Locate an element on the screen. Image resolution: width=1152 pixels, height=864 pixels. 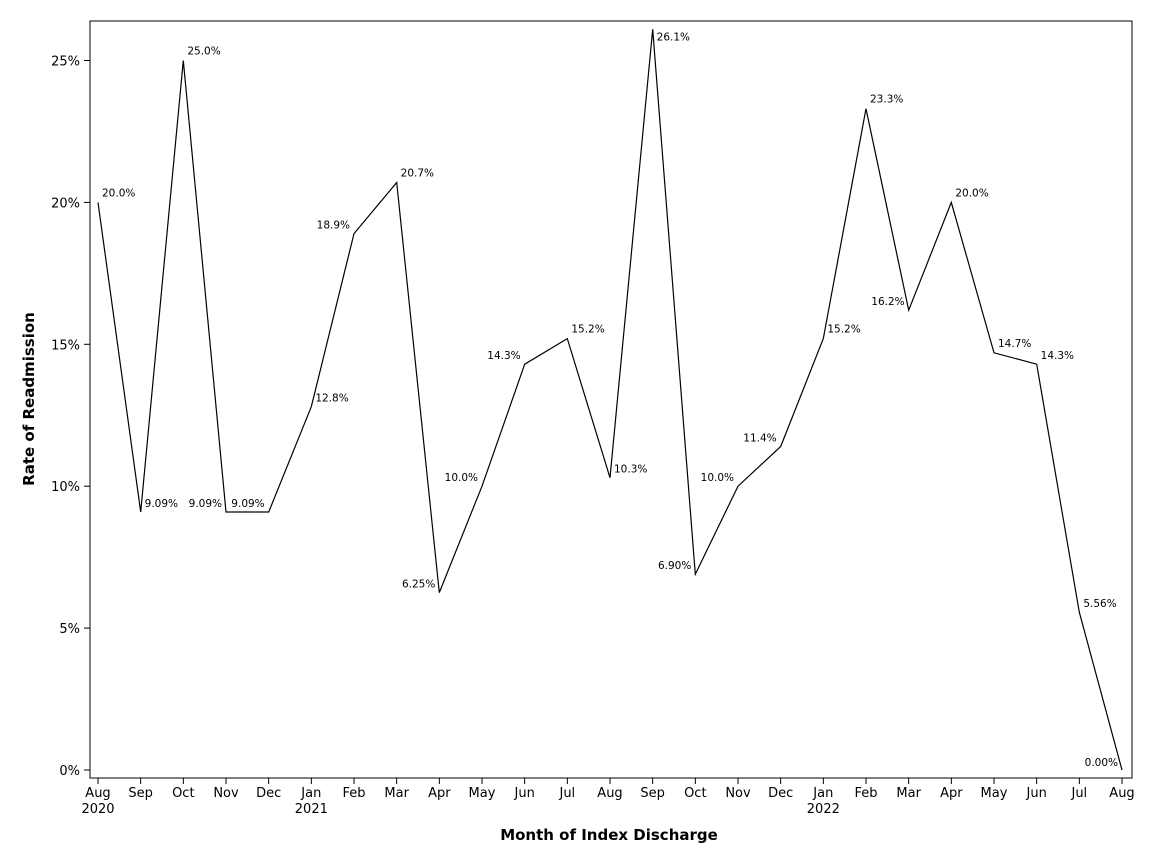
data-label: 16.2% is located at coordinates (887, 302).